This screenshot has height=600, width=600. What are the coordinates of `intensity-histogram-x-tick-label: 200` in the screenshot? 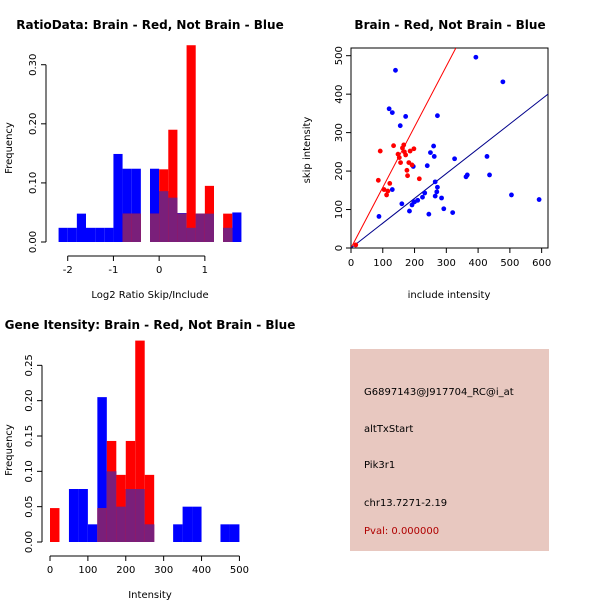 It's located at (125, 570).